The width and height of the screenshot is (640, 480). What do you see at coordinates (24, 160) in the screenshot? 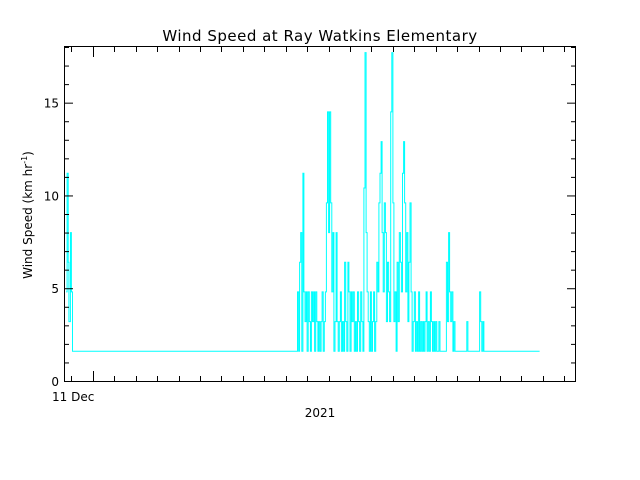
I see `y-axis-label-superscript: -1` at bounding box center [24, 160].